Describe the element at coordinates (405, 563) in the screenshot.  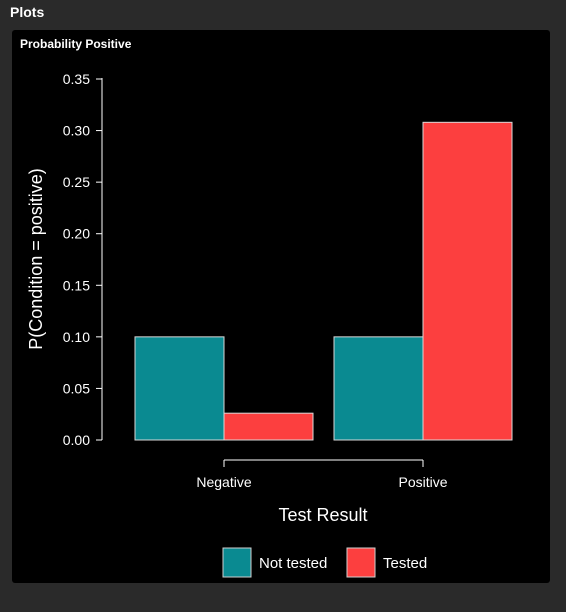
I see `legend-label: Tested` at that location.